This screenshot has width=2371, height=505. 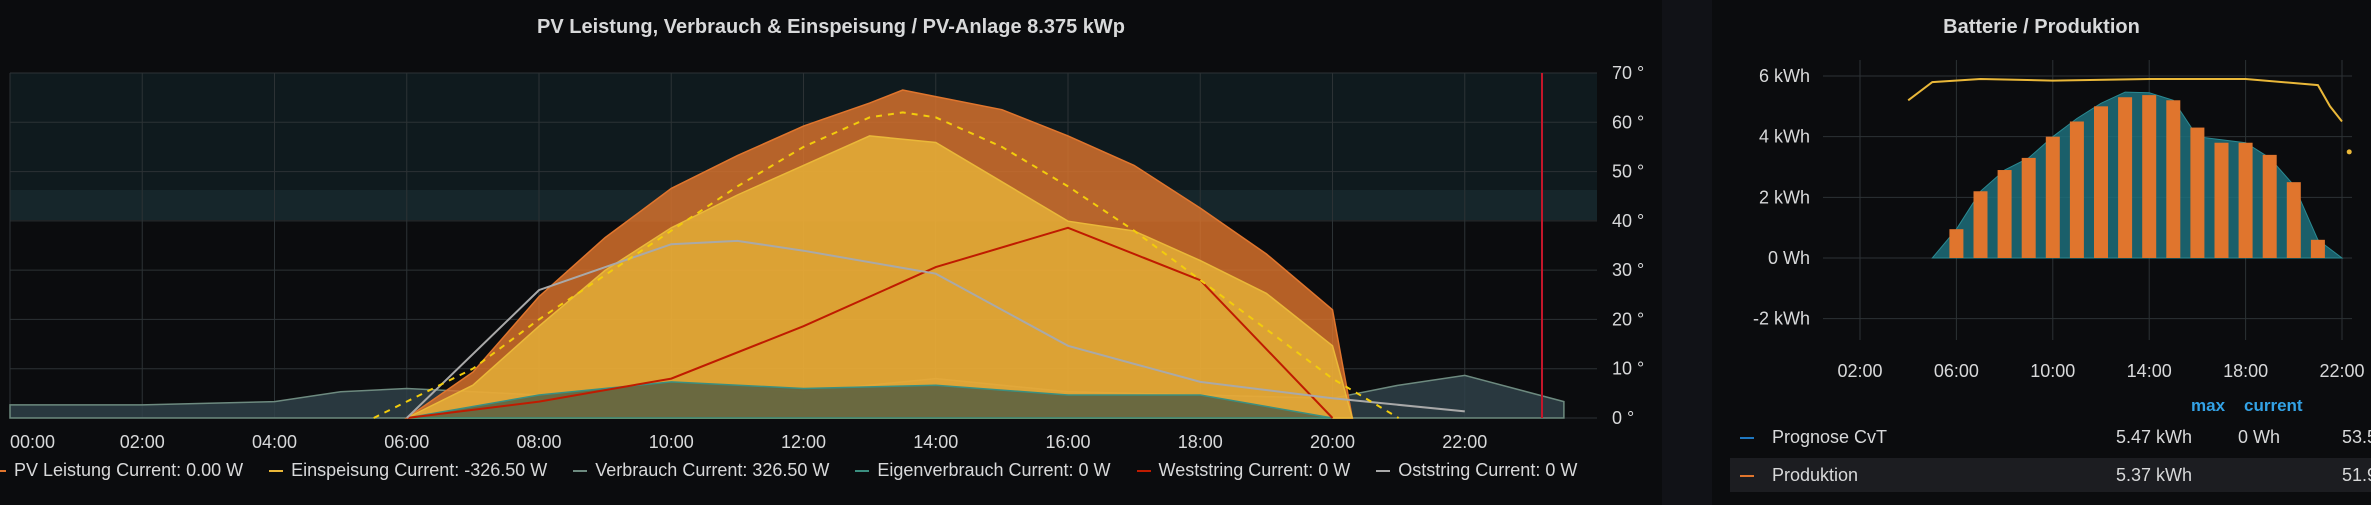 What do you see at coordinates (2273, 405) in the screenshot?
I see `column-header-current: current` at bounding box center [2273, 405].